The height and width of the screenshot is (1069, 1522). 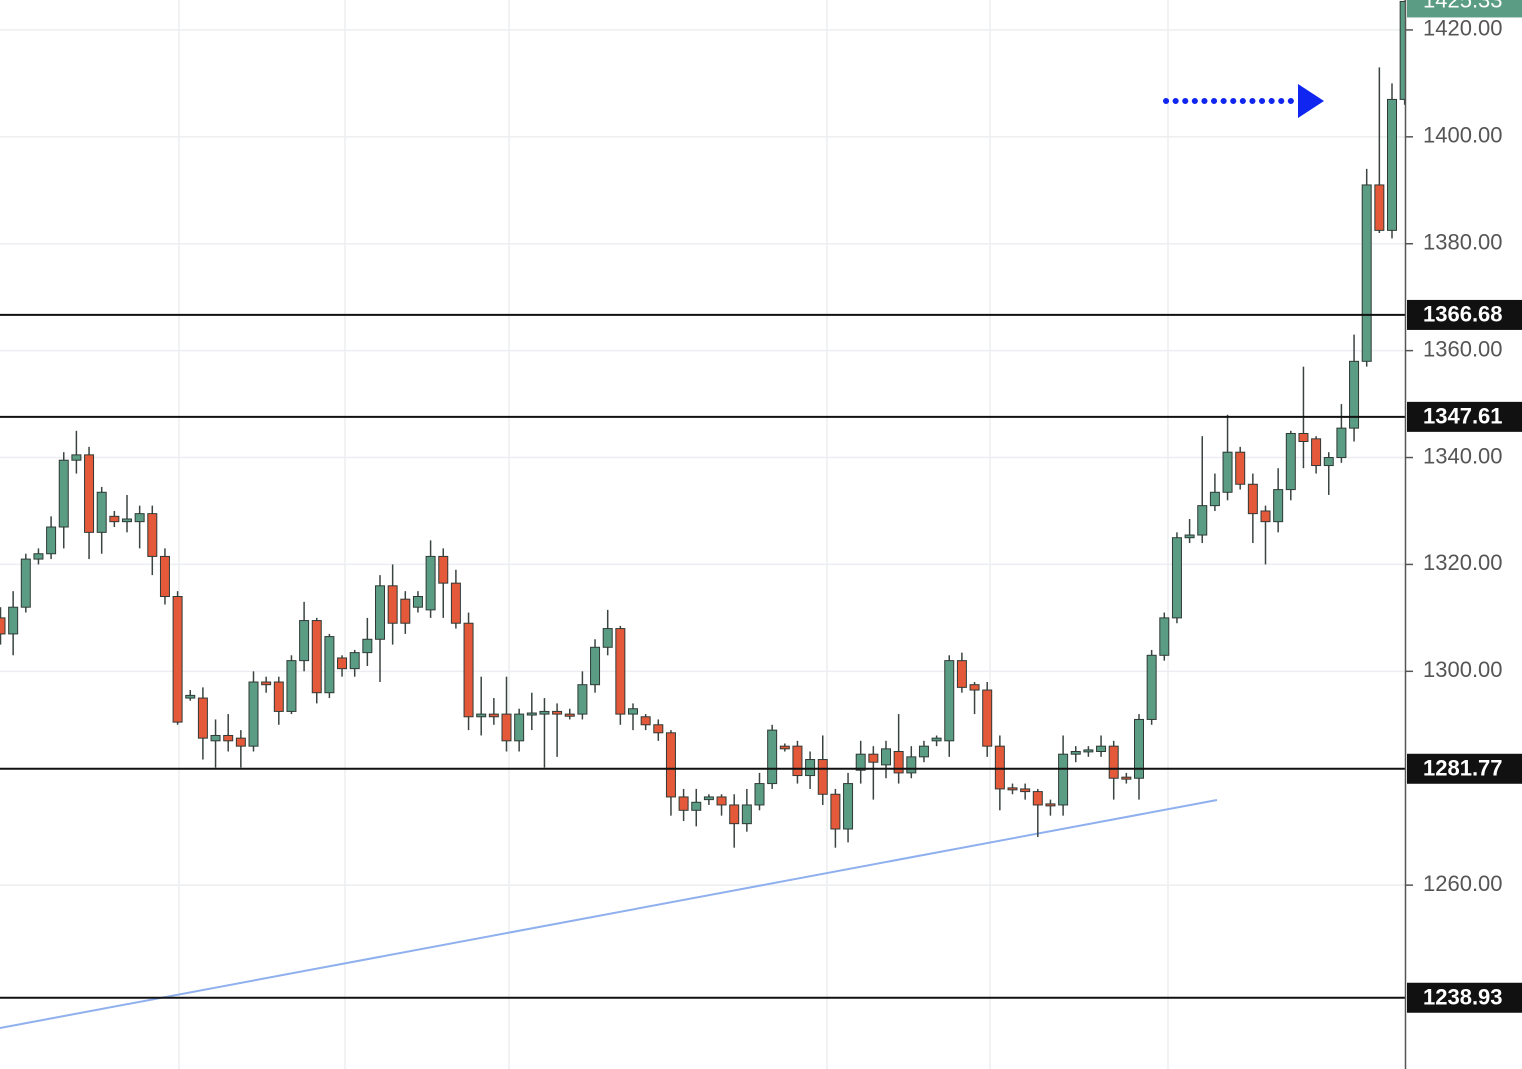 I want to click on level-label: 1281.77, so click(x=1463, y=768).